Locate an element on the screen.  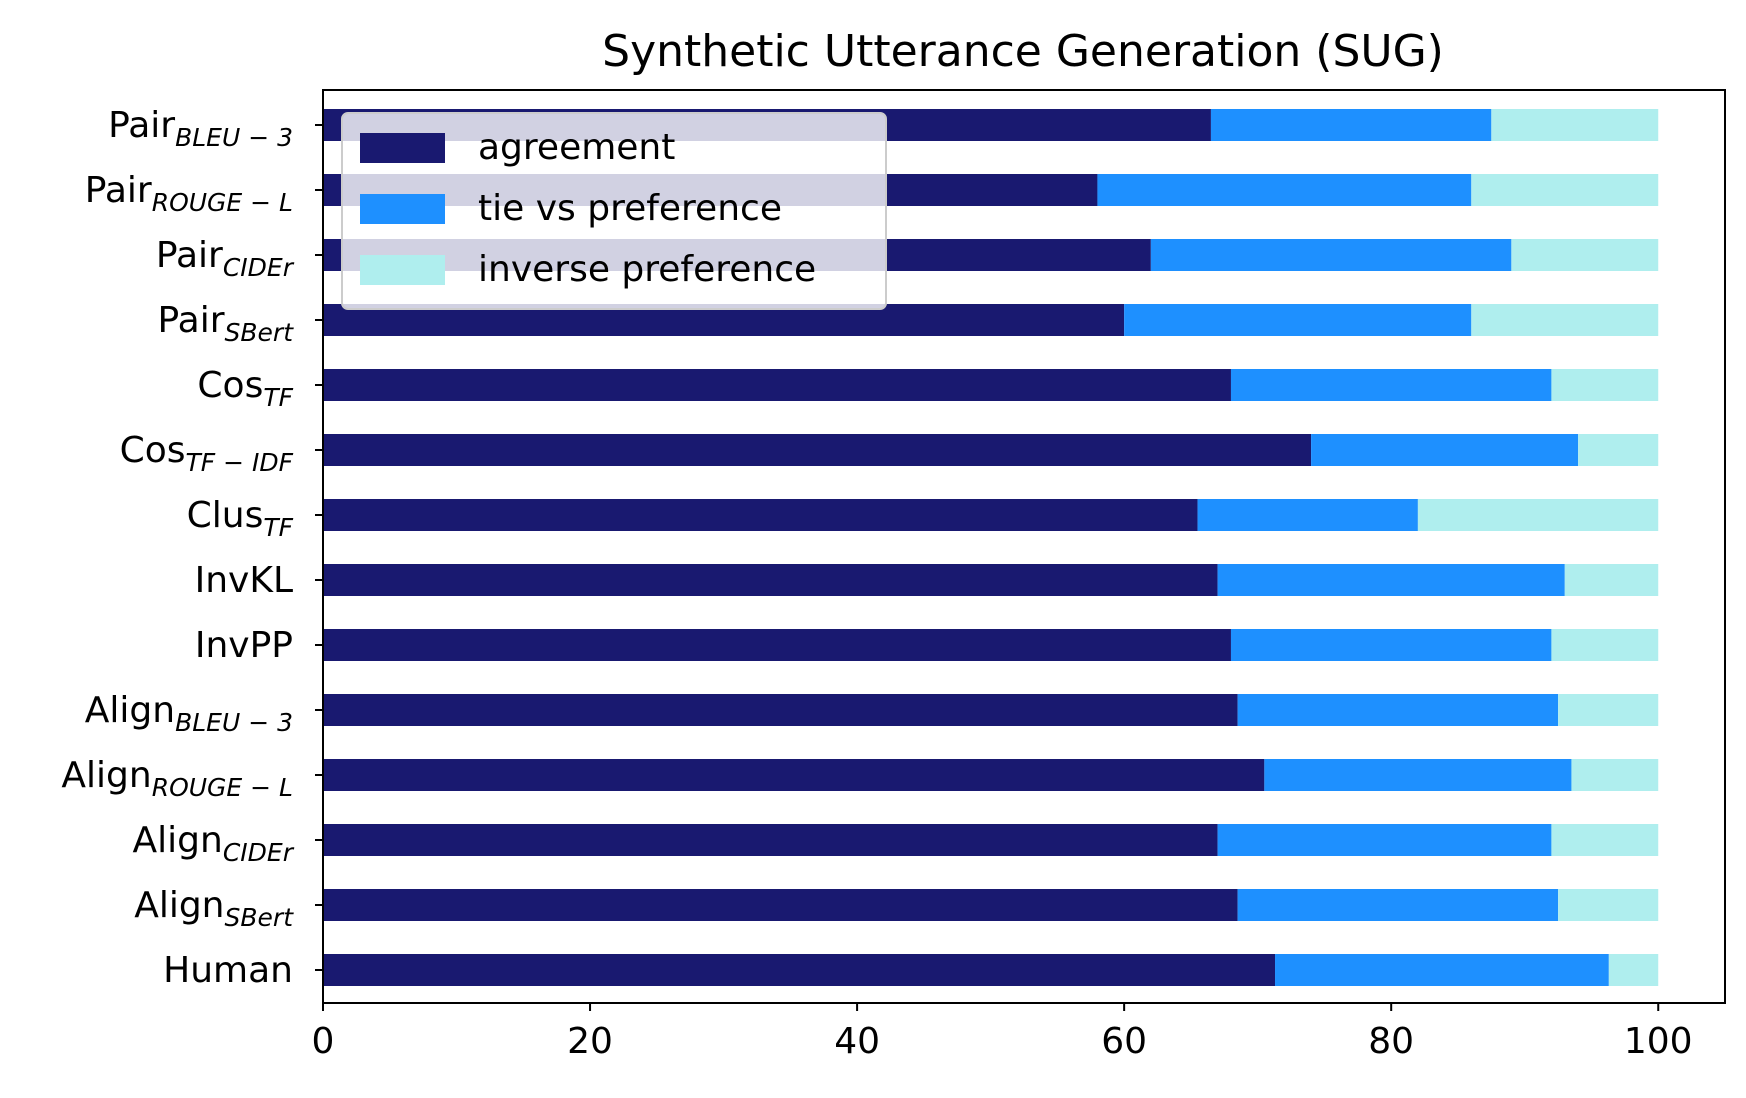
y-tick-label: CosTF − IDF is located at coordinates (207, 453).